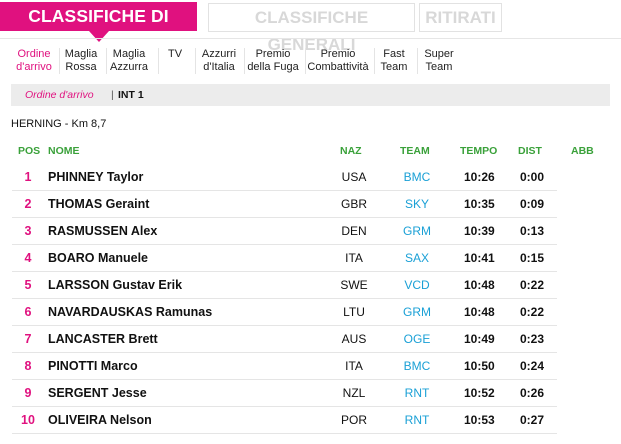  Describe the element at coordinates (131, 95) in the screenshot. I see `breadcrumb-current: INT 1` at that location.